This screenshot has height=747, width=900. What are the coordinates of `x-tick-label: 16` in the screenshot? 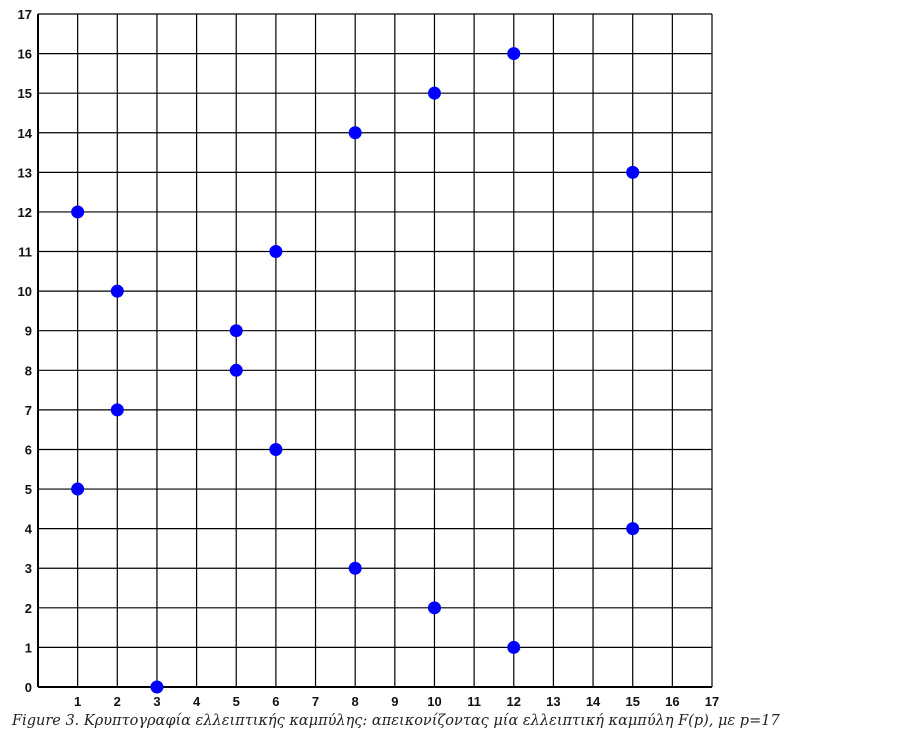 It's located at (672, 701).